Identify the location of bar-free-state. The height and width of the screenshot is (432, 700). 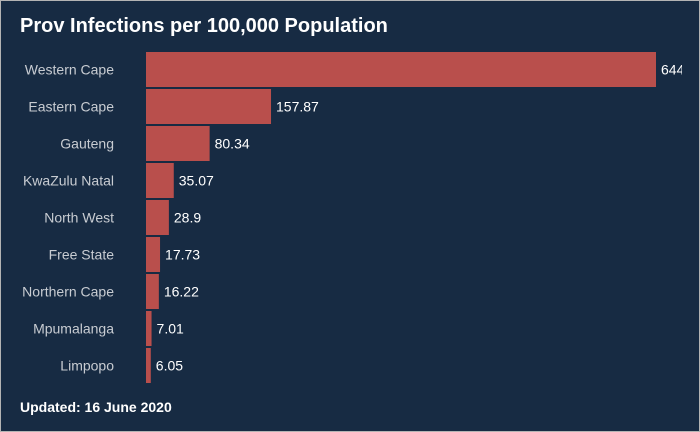
(153, 254).